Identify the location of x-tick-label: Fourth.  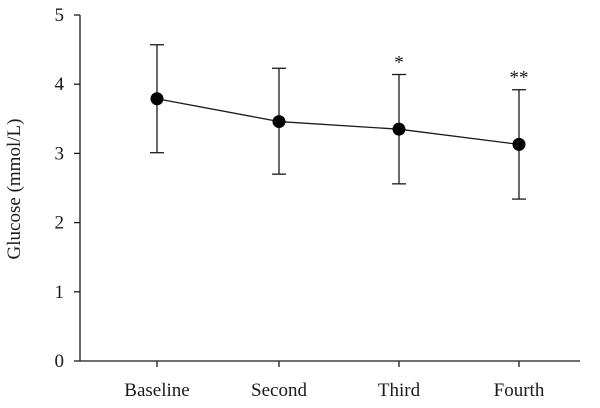
(519, 390).